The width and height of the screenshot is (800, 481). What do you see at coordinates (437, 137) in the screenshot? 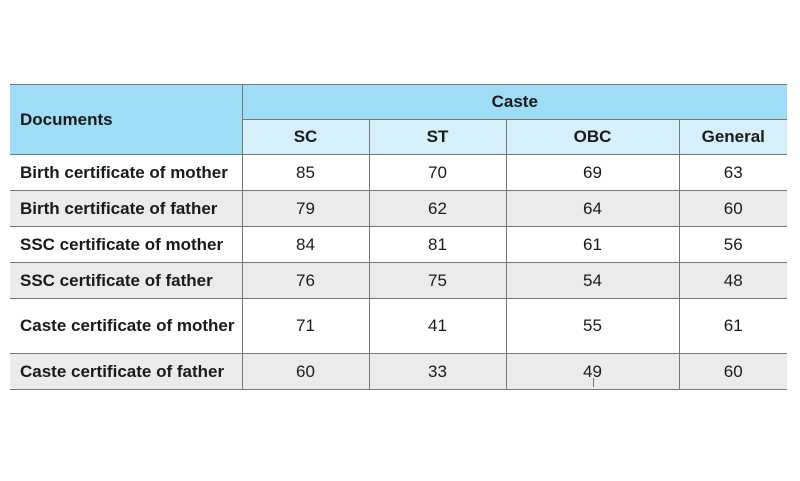
I see `column-header-st: ST` at bounding box center [437, 137].